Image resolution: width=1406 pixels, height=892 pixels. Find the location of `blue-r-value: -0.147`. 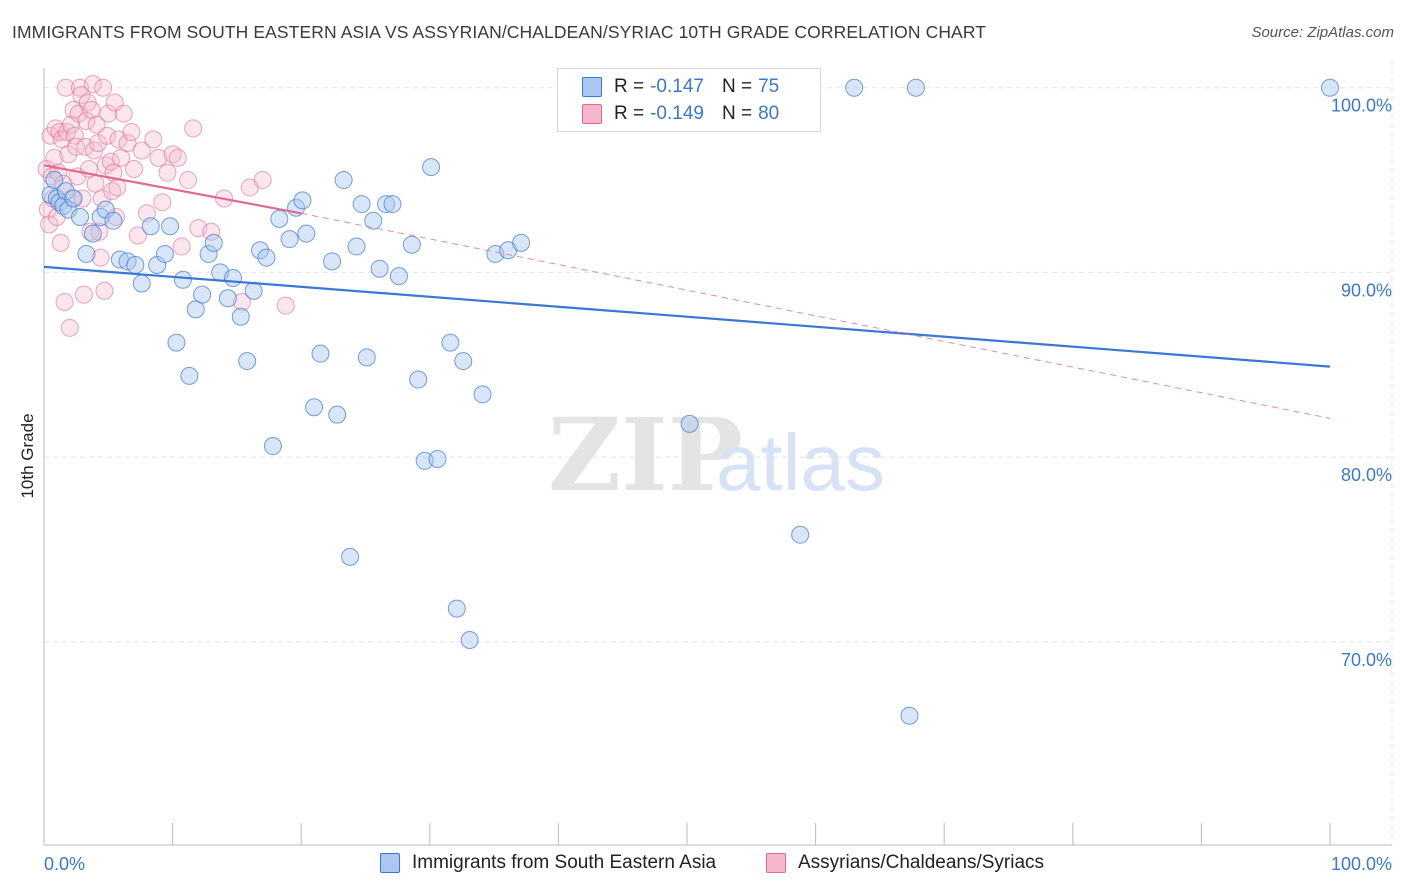

blue-r-value: -0.147 is located at coordinates (677, 86).